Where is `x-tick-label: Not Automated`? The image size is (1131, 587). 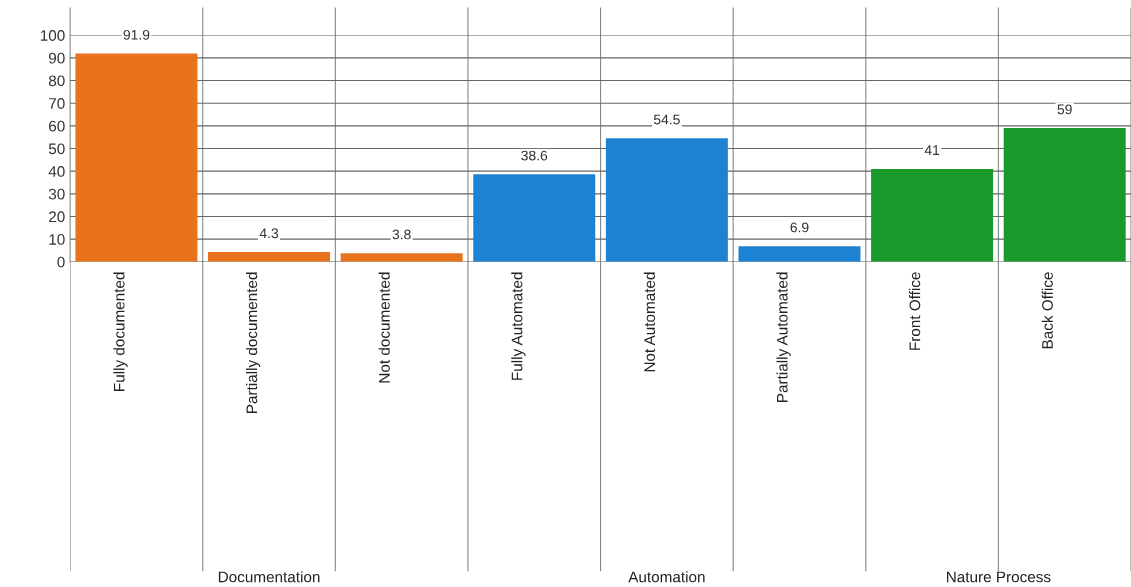
x-tick-label: Not Automated is located at coordinates (649, 322).